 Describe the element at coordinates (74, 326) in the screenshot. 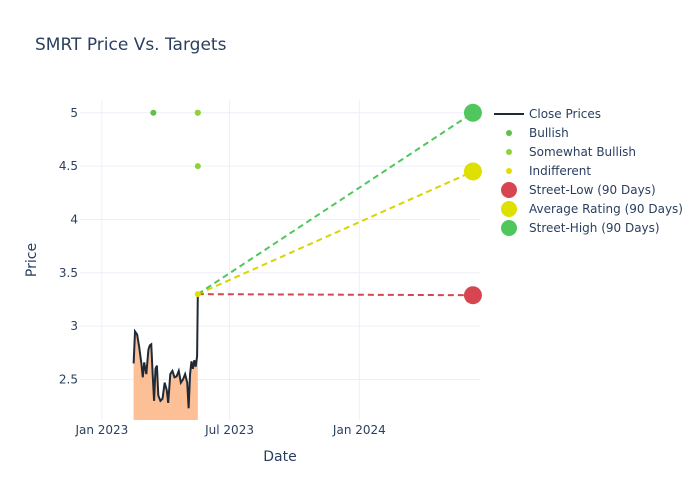

I see `y-tick-label: 3` at that location.